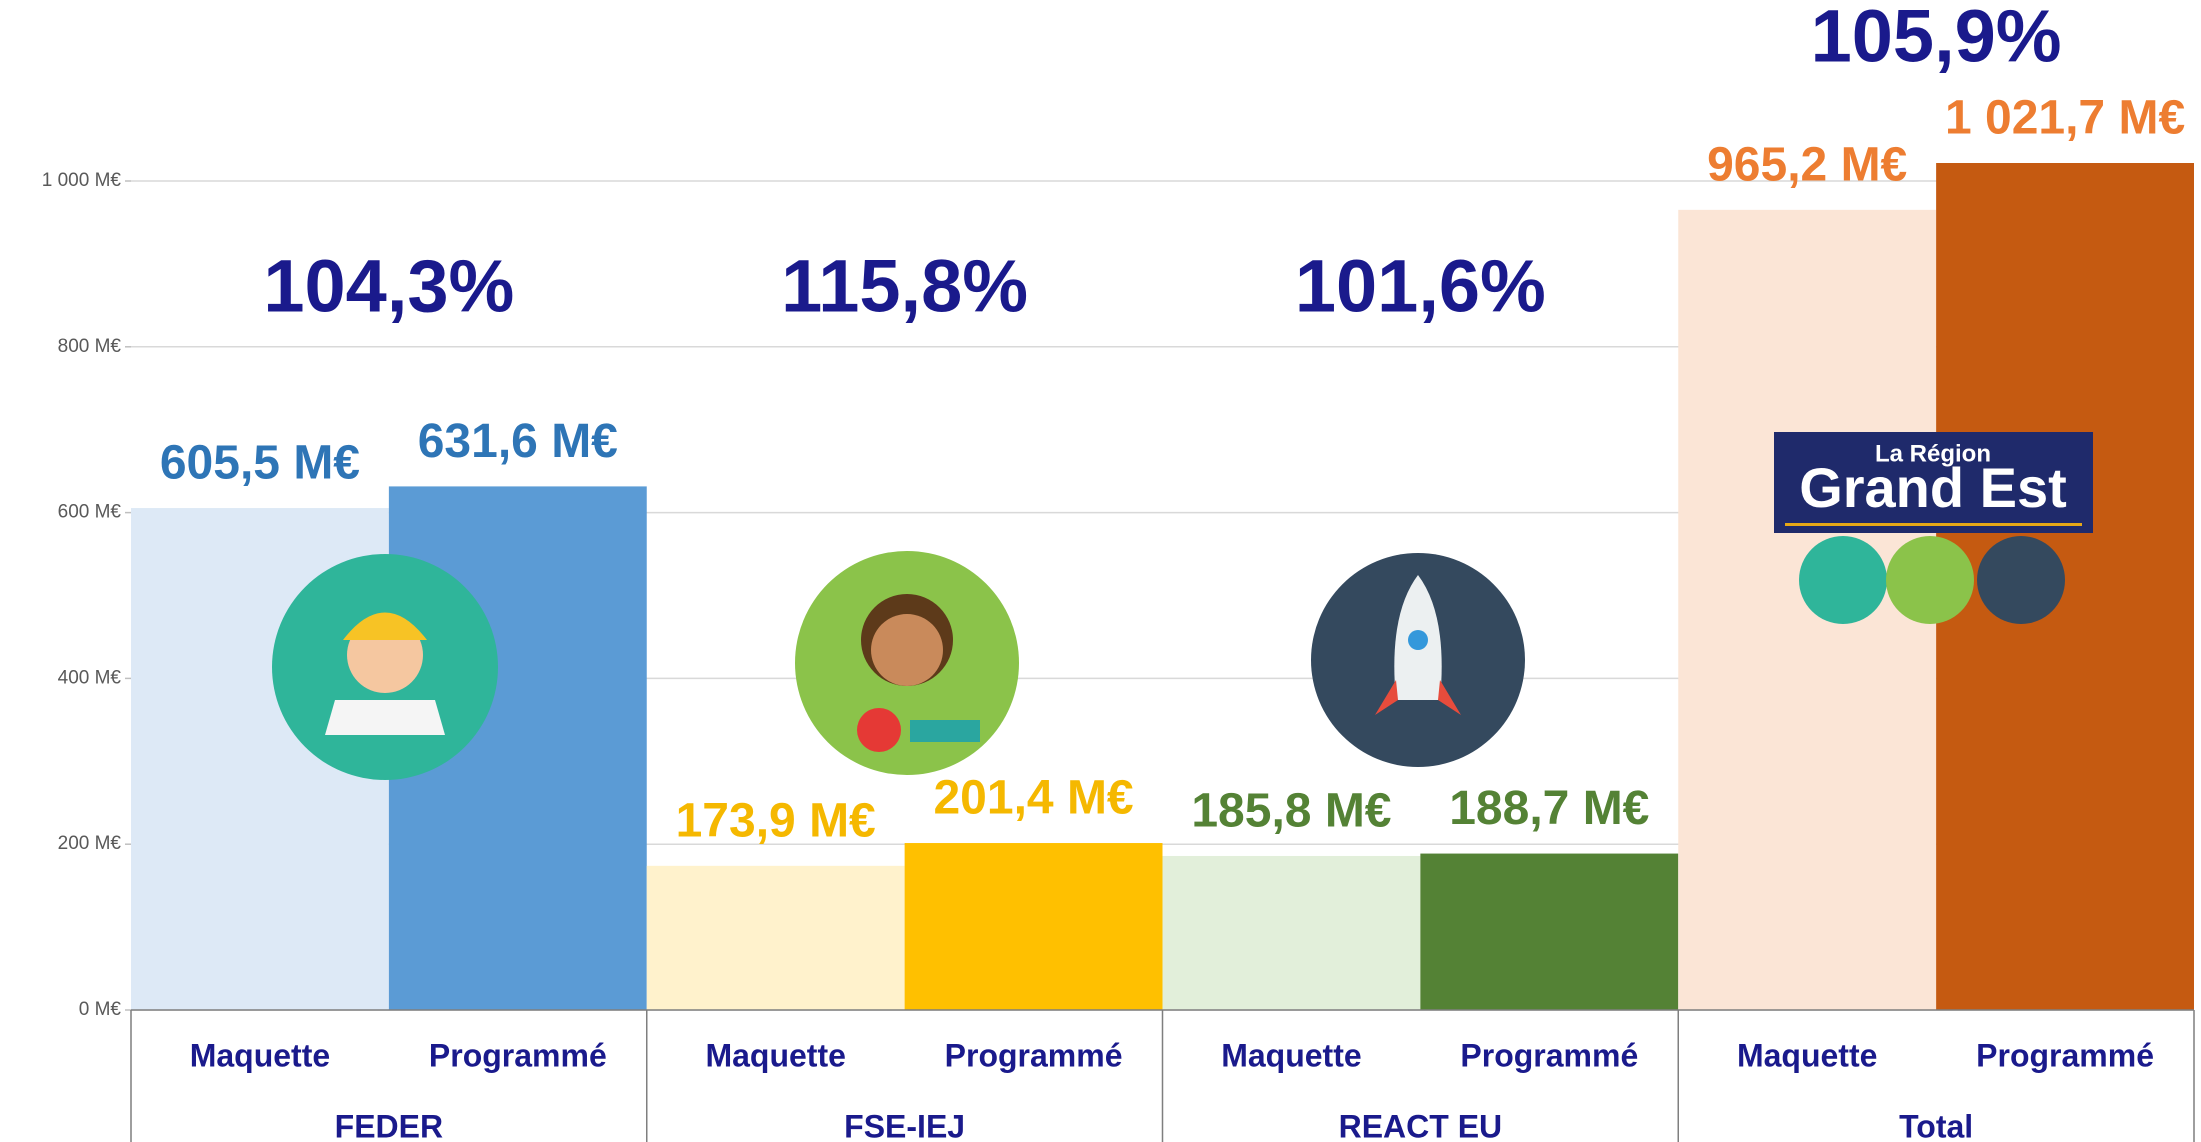 The width and height of the screenshot is (2201, 1142). Describe the element at coordinates (388, 286) in the screenshot. I see `ratio-label: 104,3%` at that location.